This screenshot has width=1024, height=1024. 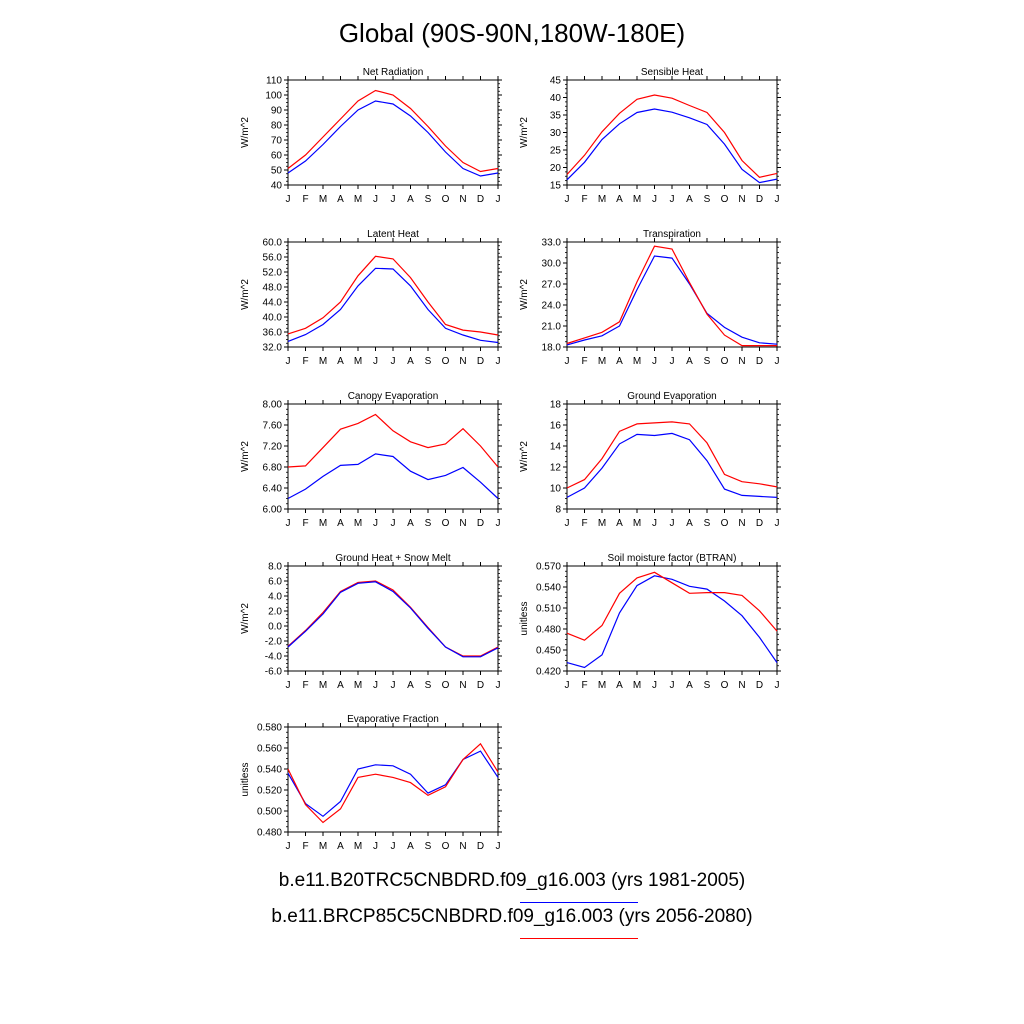 I want to click on y-tick-label-net-radiation: 80, so click(x=277, y=126).